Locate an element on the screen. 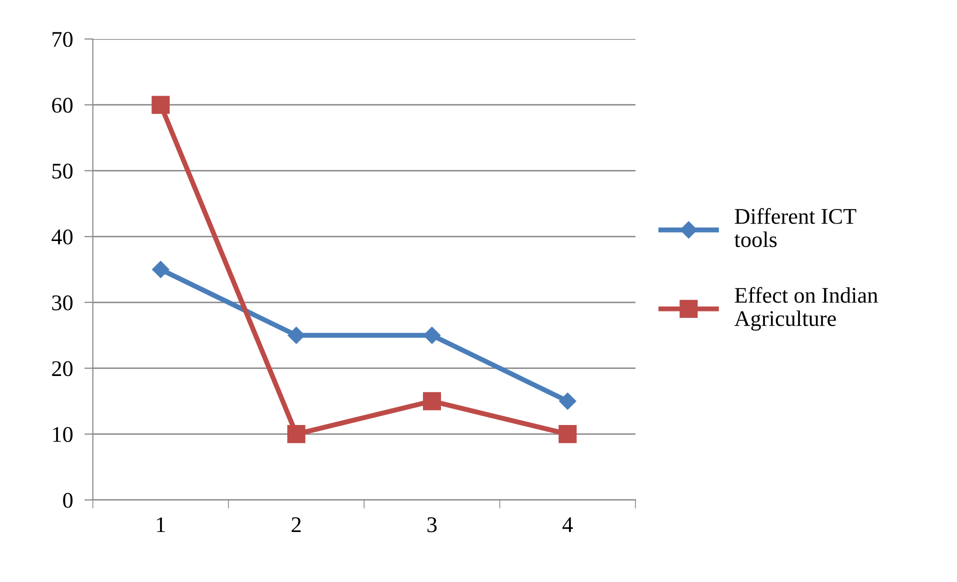 Image resolution: width=957 pixels, height=582 pixels. y-tick-label: 60 is located at coordinates (62, 105).